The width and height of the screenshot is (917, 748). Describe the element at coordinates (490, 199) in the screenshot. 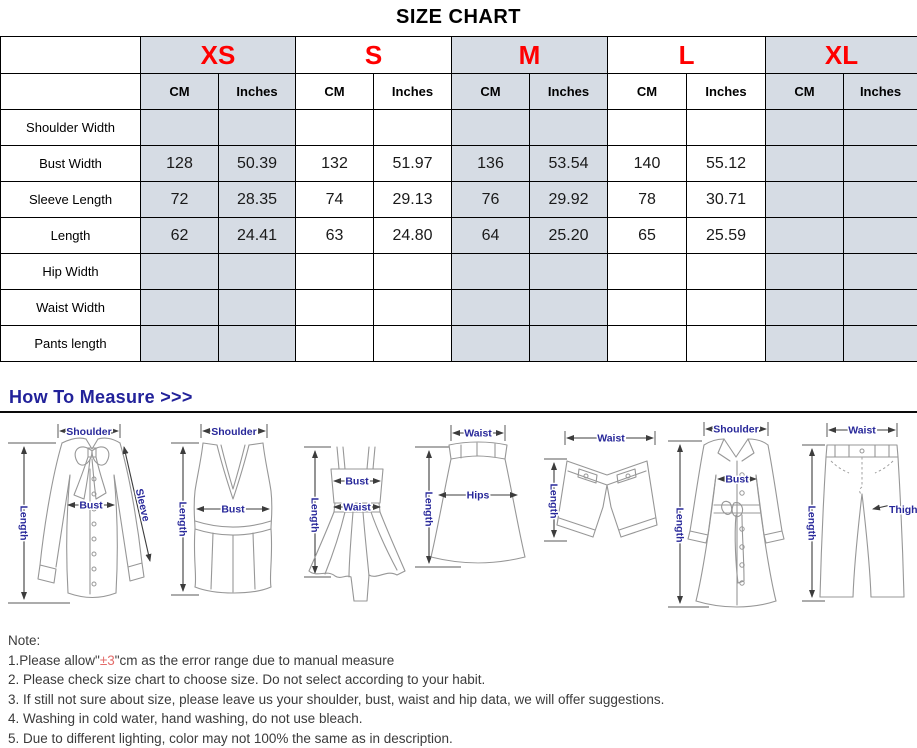

I see `value-cell: 76` at that location.